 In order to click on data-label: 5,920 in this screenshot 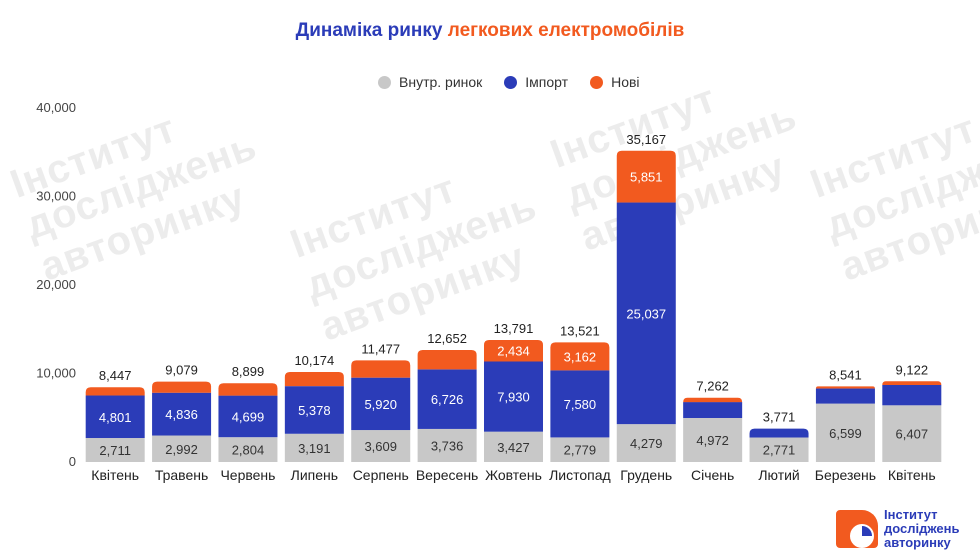, I will do `click(380, 404)`.